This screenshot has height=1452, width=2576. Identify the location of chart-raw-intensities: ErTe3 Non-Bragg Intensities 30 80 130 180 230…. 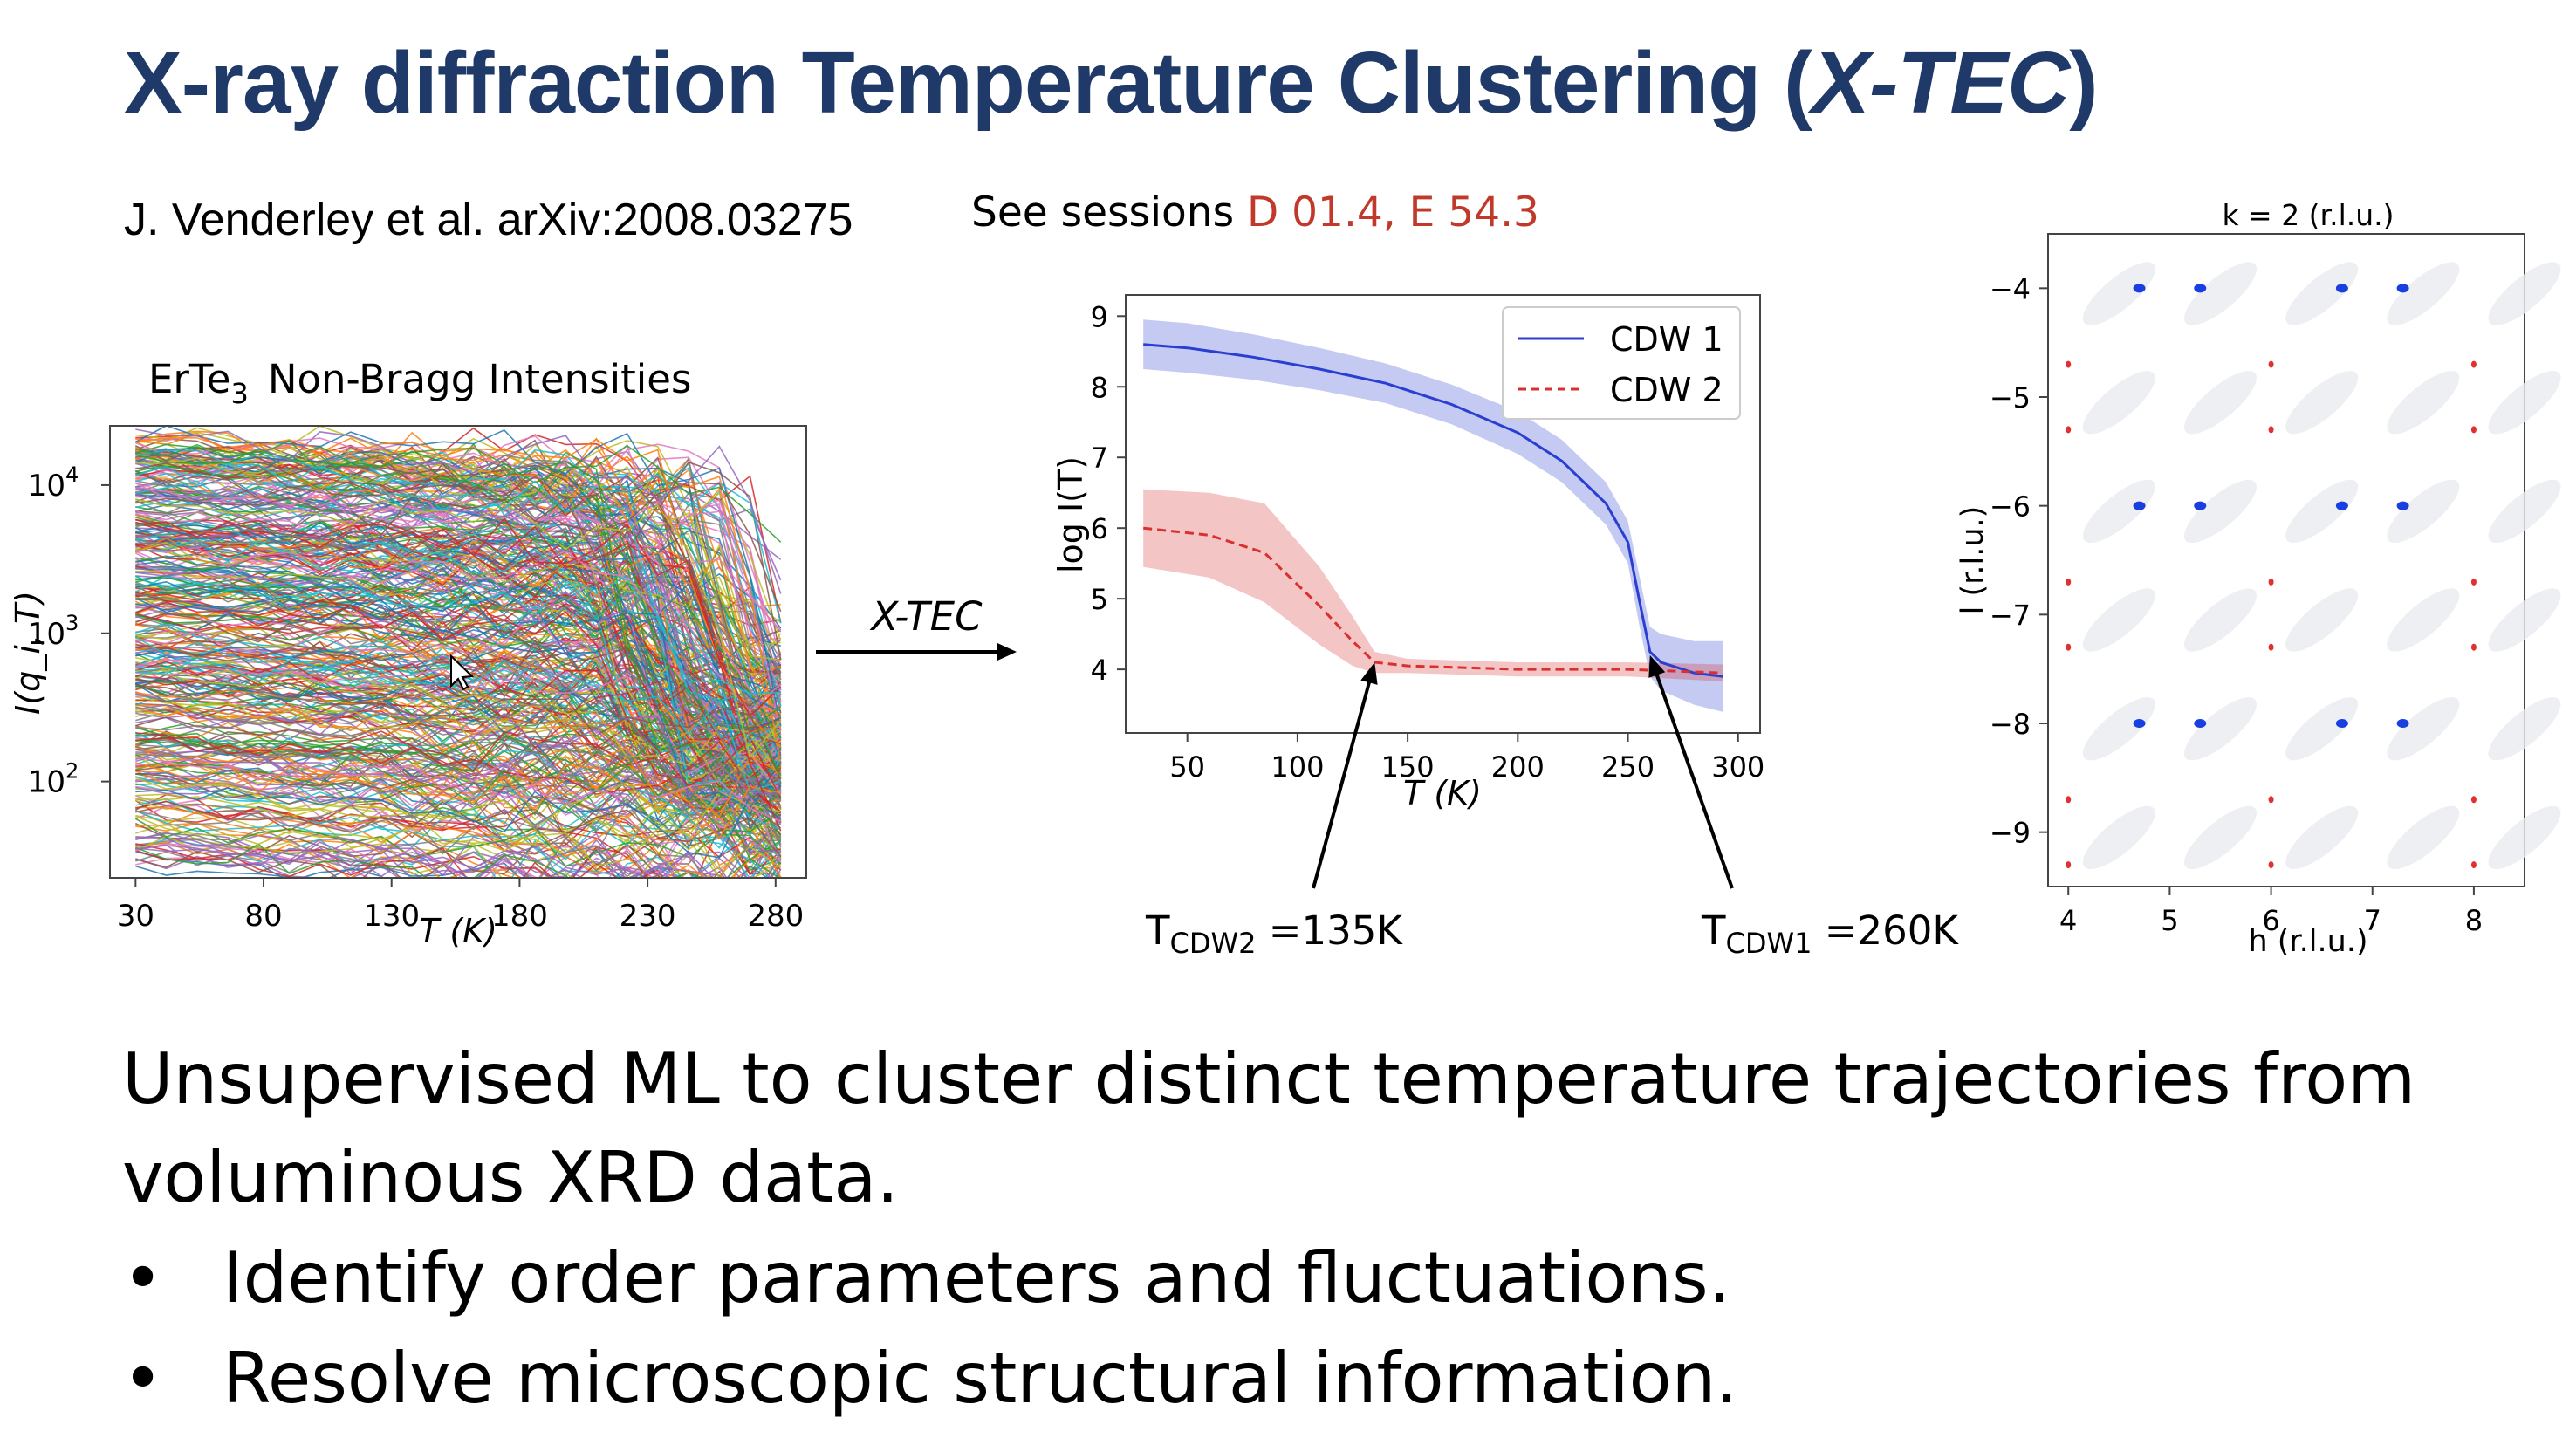
(408, 653).